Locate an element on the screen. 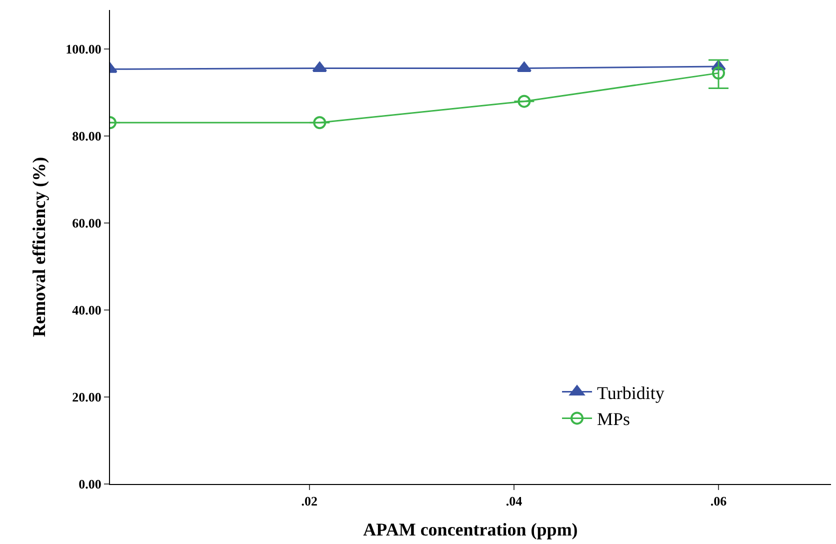  y-axis-title: Removal efficiency (%) is located at coordinates (38, 247).